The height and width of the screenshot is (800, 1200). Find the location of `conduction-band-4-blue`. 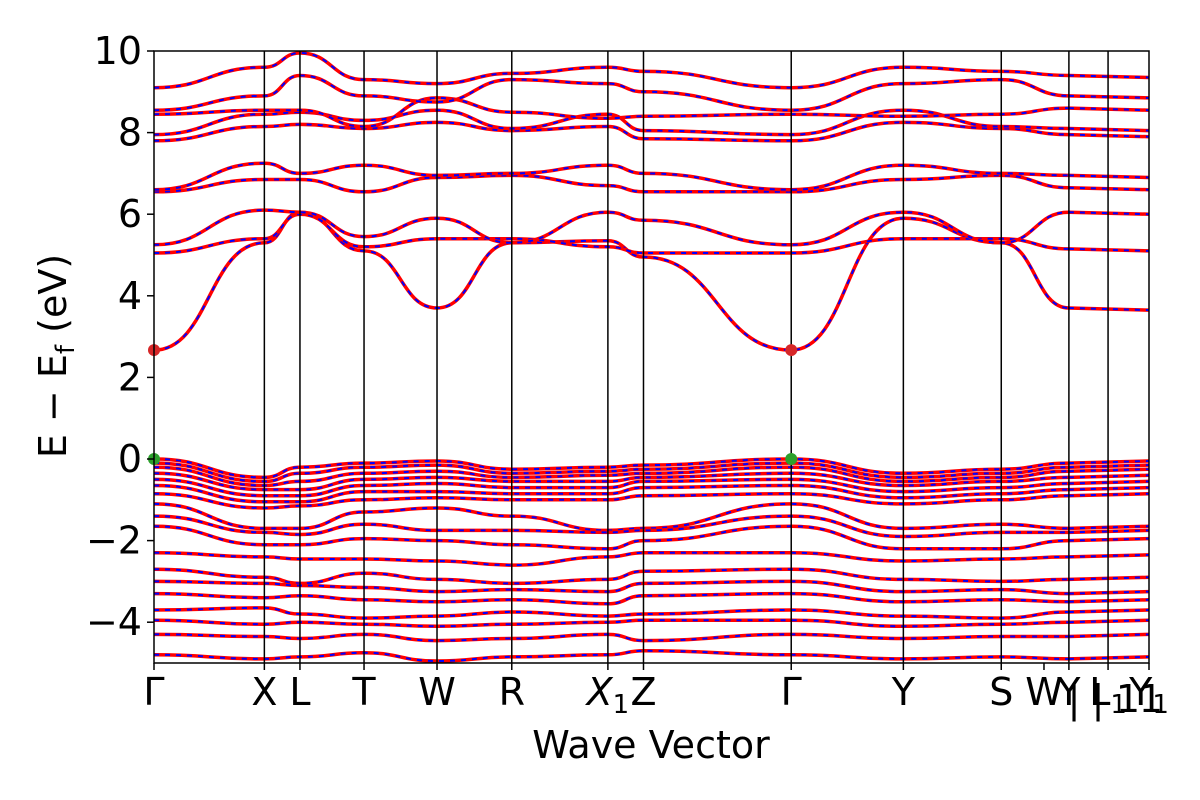

conduction-band-4-blue is located at coordinates (611, 176).